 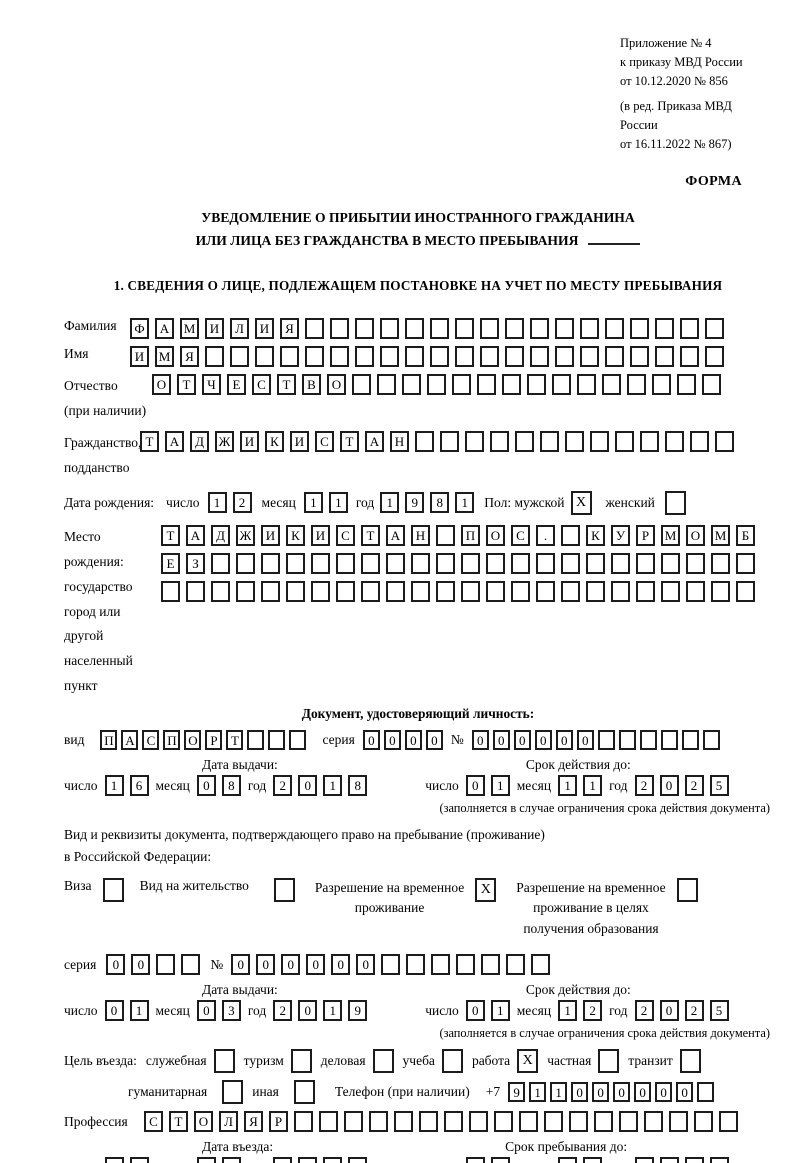 What do you see at coordinates (220, 535) in the screenshot?
I see `char-cell: Д` at bounding box center [220, 535].